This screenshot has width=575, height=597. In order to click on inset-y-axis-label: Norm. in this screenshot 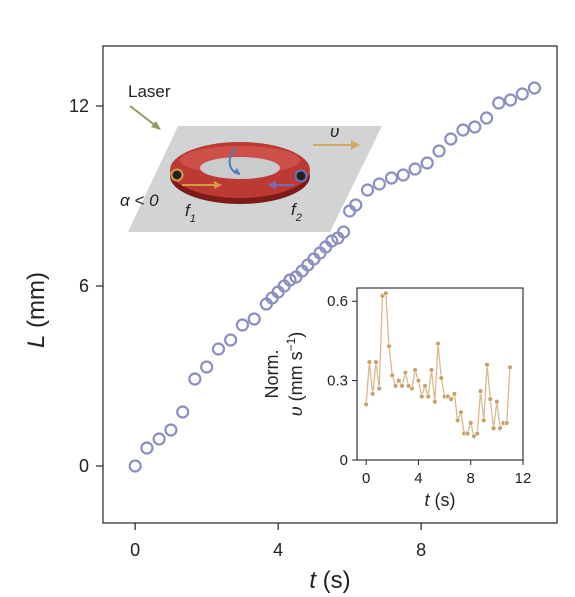, I will do `click(272, 374)`.